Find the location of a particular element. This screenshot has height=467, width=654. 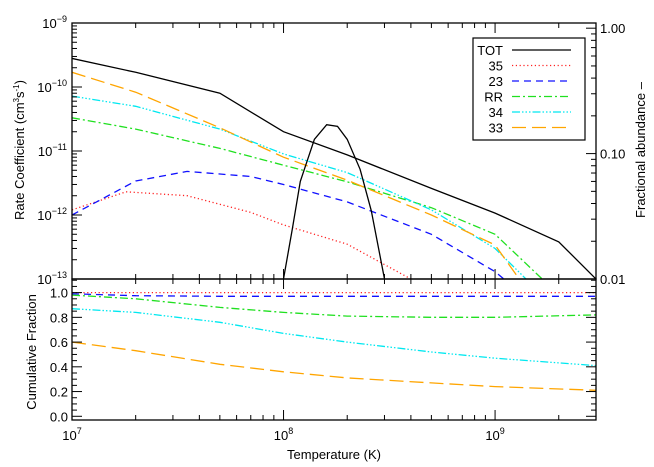

x-axis-label: Temperature (K) is located at coordinates (334, 454).